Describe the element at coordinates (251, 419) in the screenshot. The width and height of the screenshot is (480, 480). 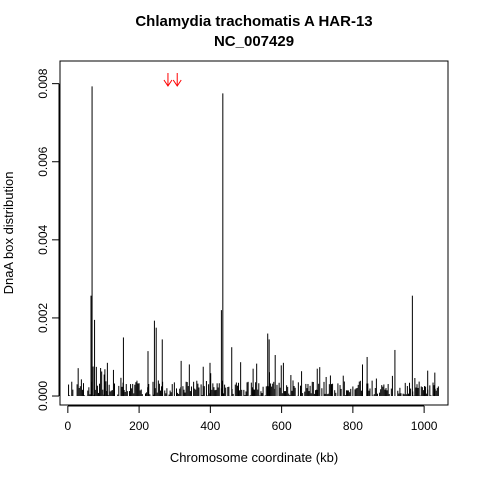
I see `x-axis: 0 200 400 600 800 1000` at that location.